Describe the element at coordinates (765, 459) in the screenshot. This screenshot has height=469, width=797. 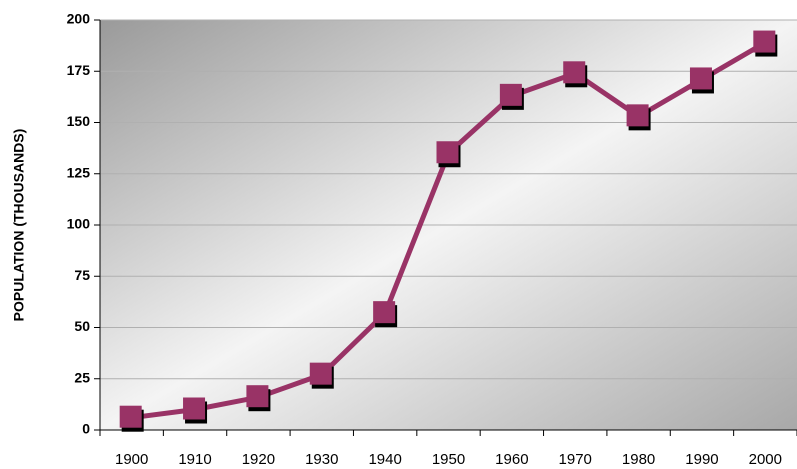
I see `x-tick-label: 2000` at that location.